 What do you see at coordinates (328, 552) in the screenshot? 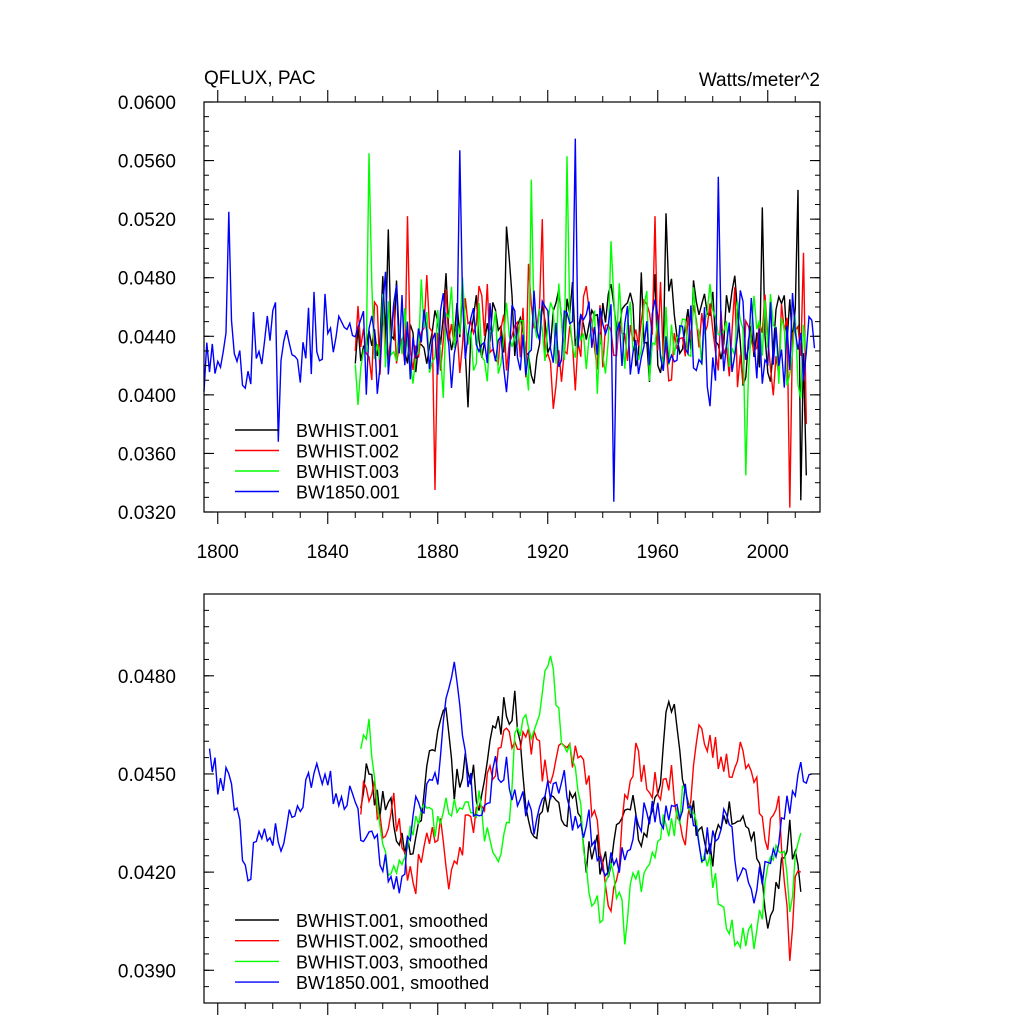
I see `top-x-tick-label: 1840` at bounding box center [328, 552].